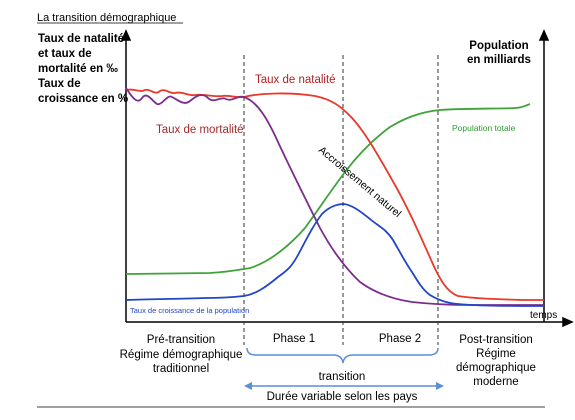 The height and width of the screenshot is (420, 575). What do you see at coordinates (106, 18) in the screenshot?
I see `diagram-title: La transition démographique` at bounding box center [106, 18].